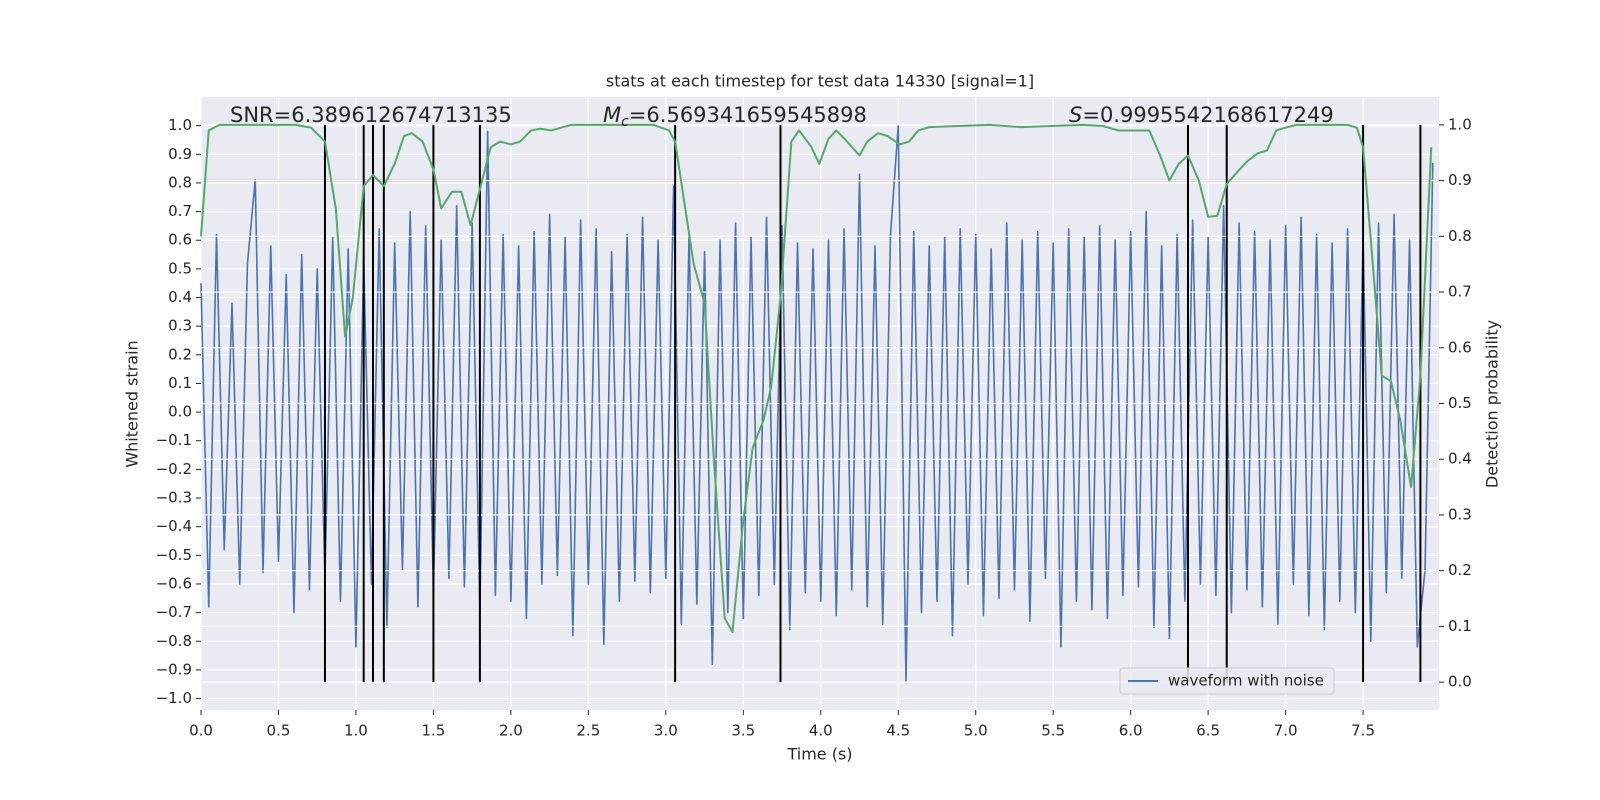 This screenshot has height=800, width=1600. Describe the element at coordinates (898, 731) in the screenshot. I see `x-tick-label: 4.5` at that location.